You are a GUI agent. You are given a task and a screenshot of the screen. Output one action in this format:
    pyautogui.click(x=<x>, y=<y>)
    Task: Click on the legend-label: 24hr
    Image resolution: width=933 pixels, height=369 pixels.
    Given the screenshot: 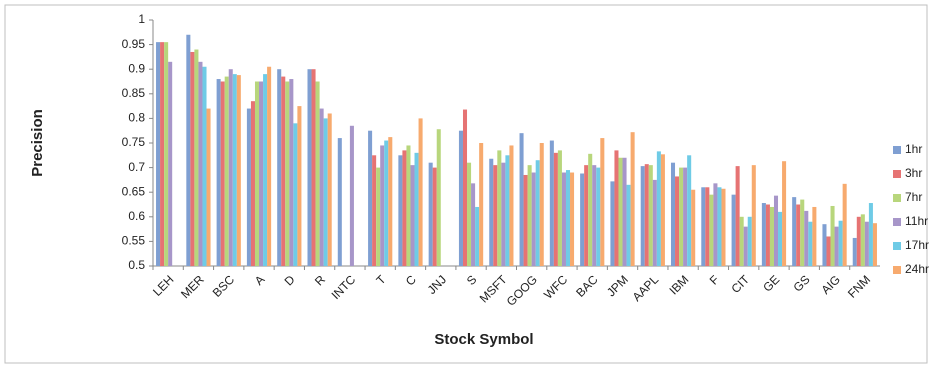 What is the action you would take?
    pyautogui.click(x=917, y=269)
    